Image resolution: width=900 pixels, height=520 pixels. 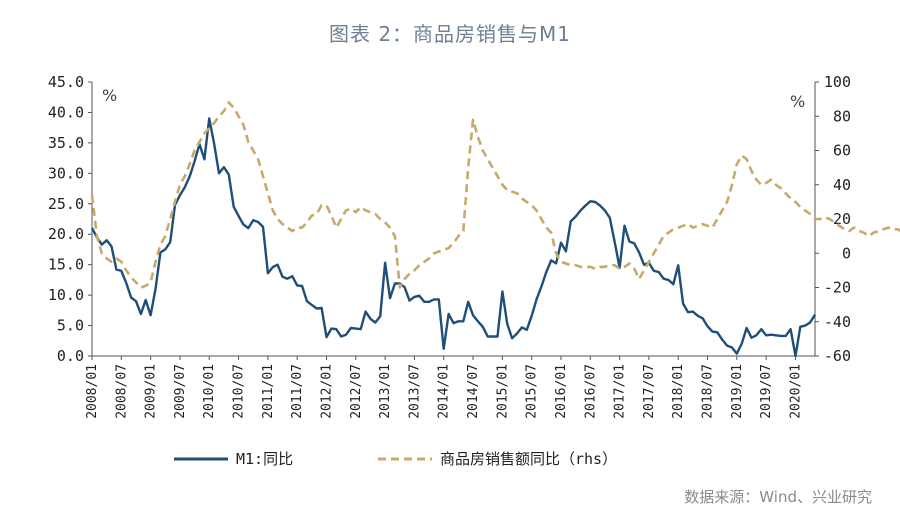 What do you see at coordinates (846, 253) in the screenshot?
I see `right-tick-label: 0` at bounding box center [846, 253].